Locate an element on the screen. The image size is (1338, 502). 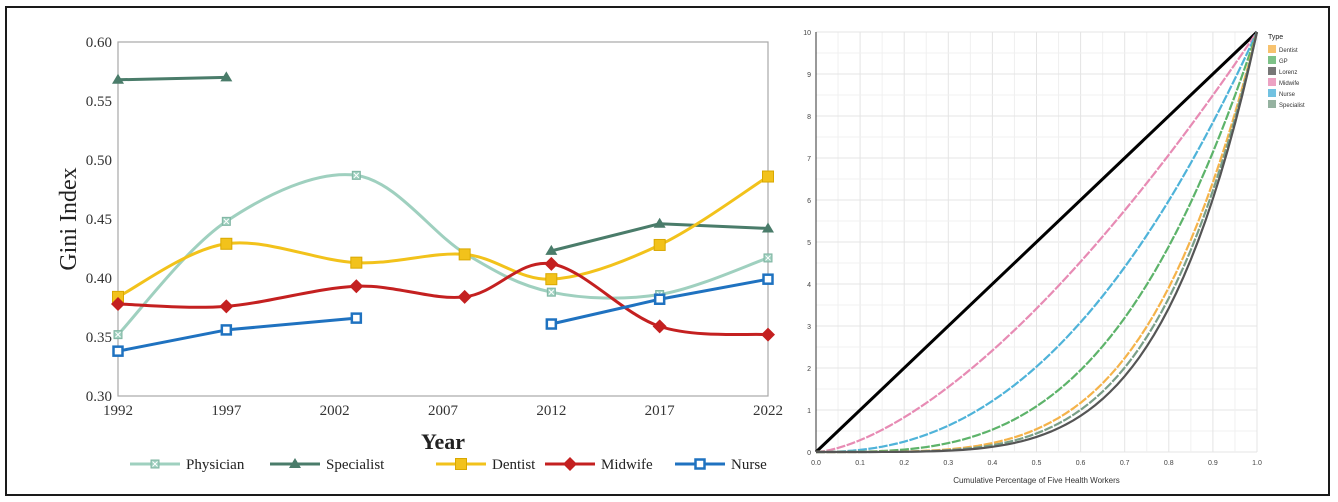
y-tick-label: 4 is located at coordinates (809, 285).